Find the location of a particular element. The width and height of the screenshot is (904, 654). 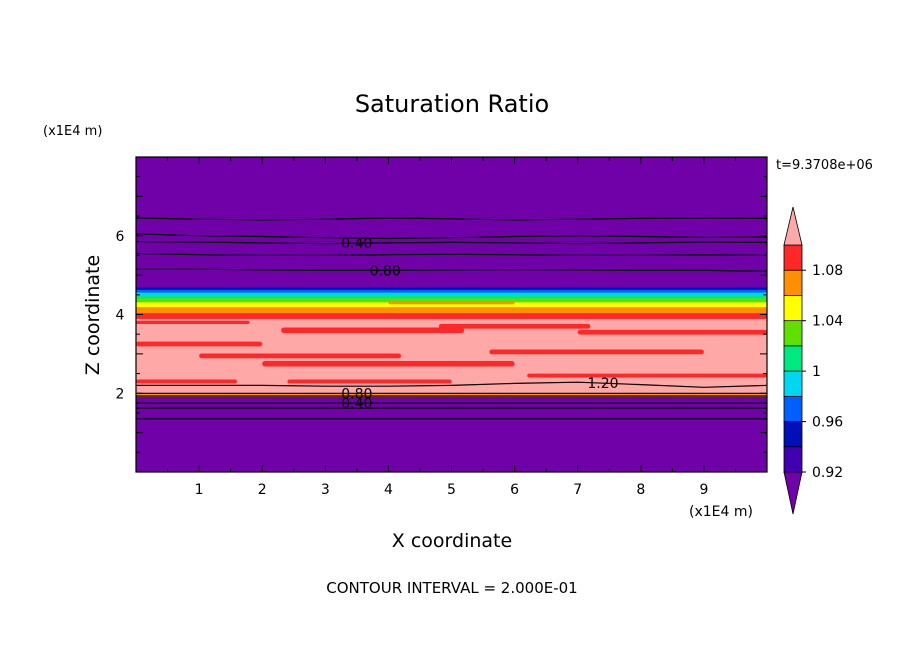

x-unit-label: (x1E4 m) is located at coordinates (721, 512).